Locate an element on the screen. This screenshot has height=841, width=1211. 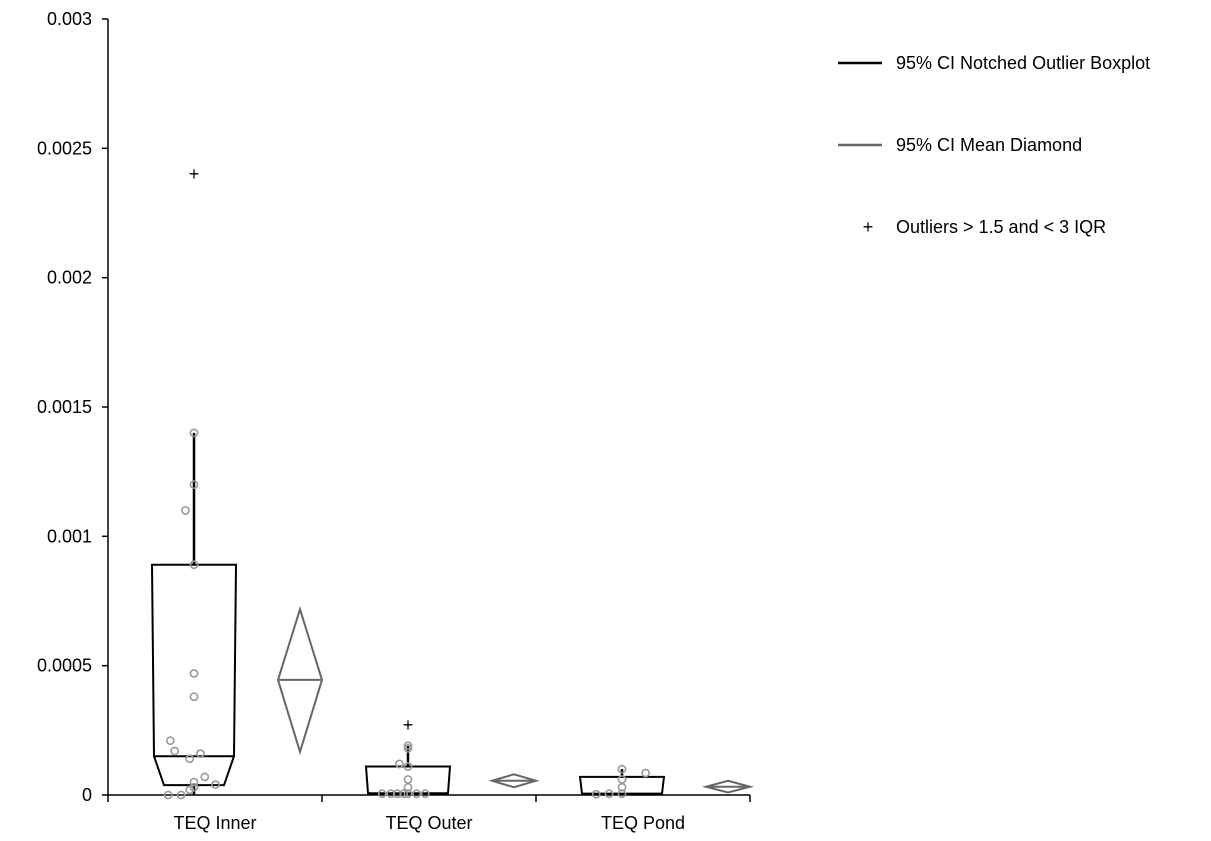
legend-outlier-symbol: + is located at coordinates (868, 227).